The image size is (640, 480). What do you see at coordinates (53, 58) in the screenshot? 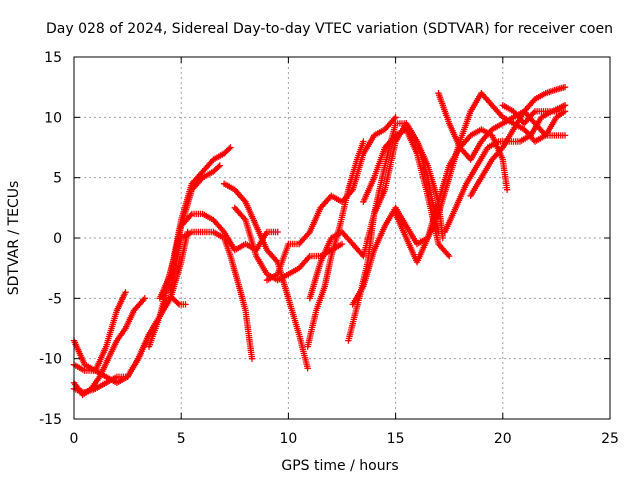
I see `y-tick-label: 15` at bounding box center [53, 58].